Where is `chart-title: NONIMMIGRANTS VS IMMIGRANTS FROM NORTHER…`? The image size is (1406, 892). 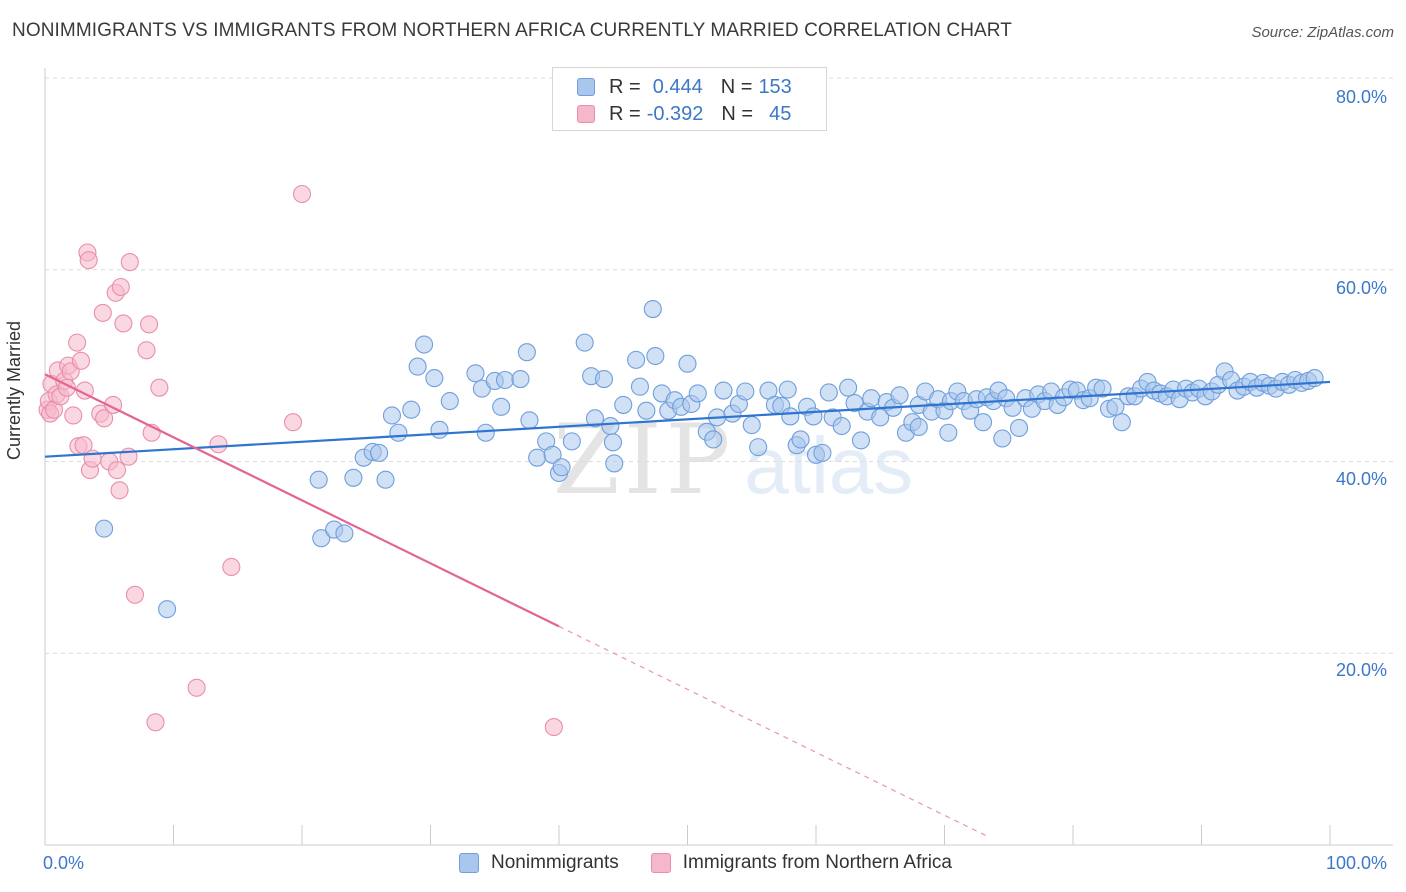 chart-title: NONIMMIGRANTS VS IMMIGRANTS FROM NORTHER… is located at coordinates (512, 30).